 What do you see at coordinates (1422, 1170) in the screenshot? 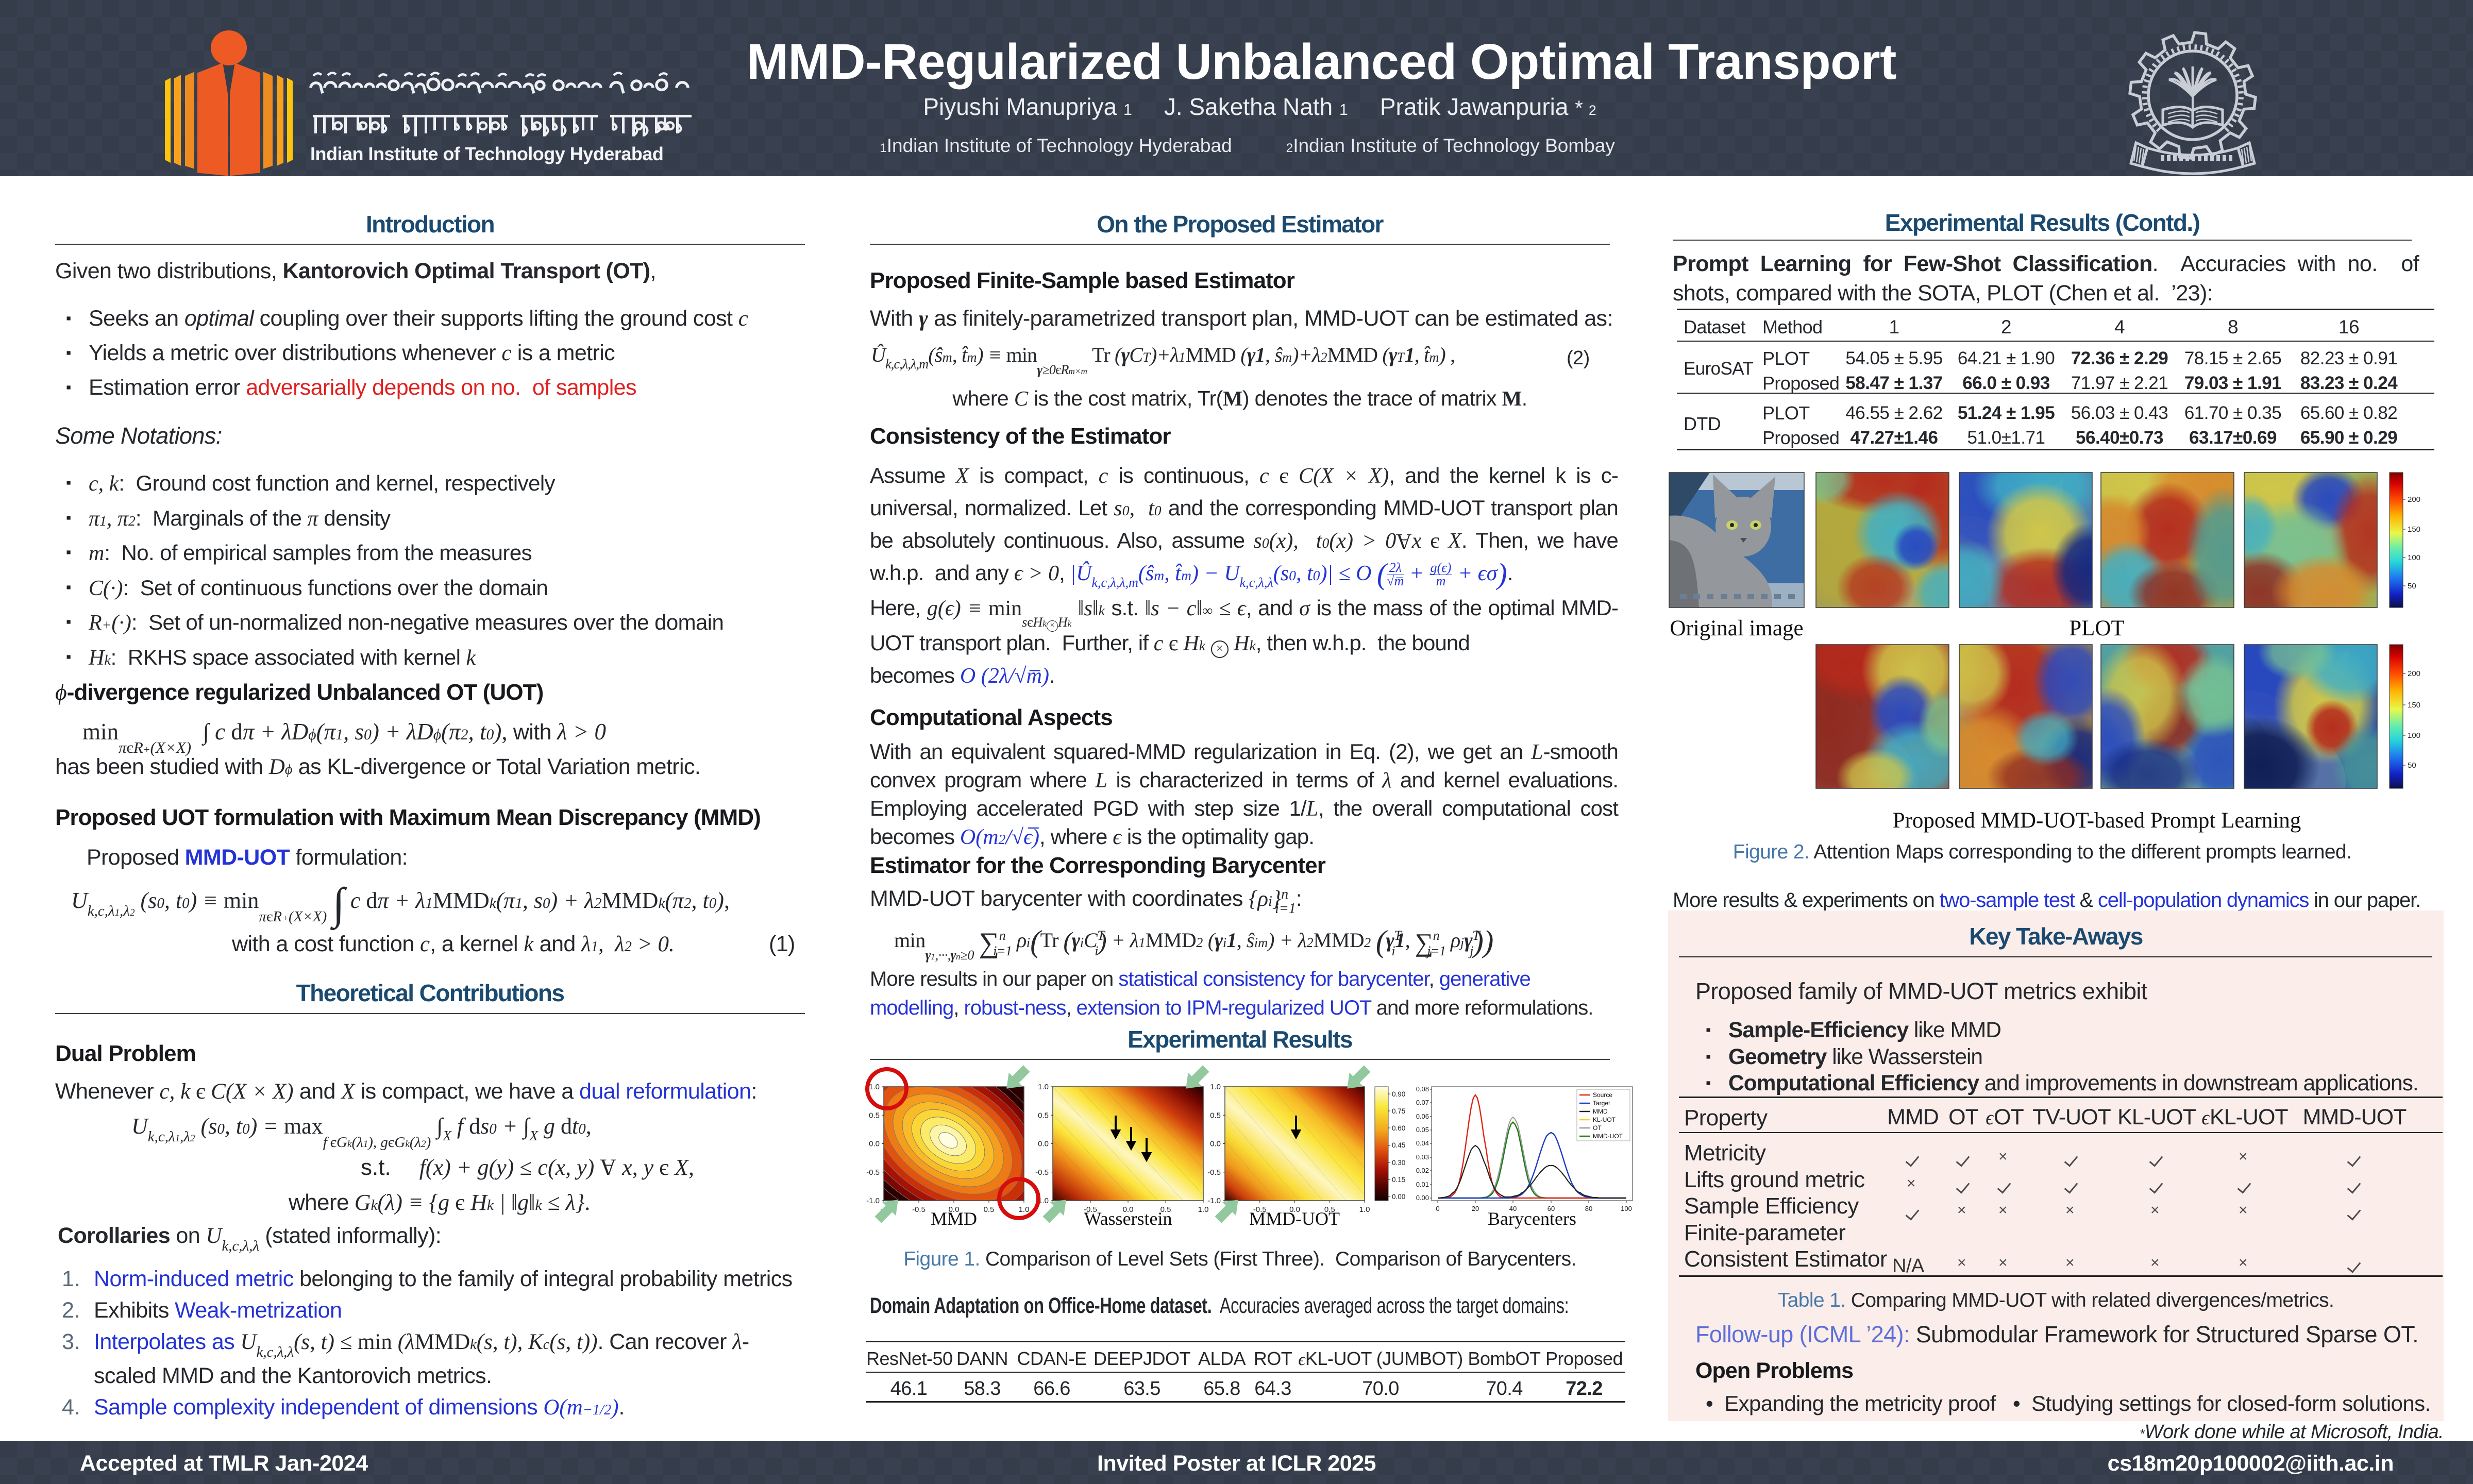
I see `svg-text: 0.02` at bounding box center [1422, 1170].